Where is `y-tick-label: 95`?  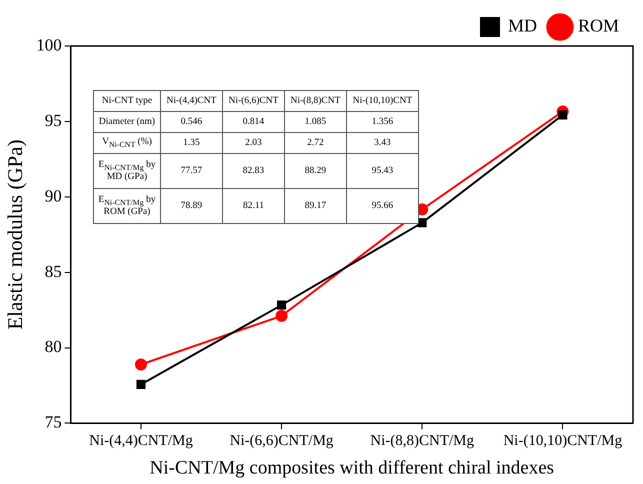
y-tick-label: 95 is located at coordinates (53, 120).